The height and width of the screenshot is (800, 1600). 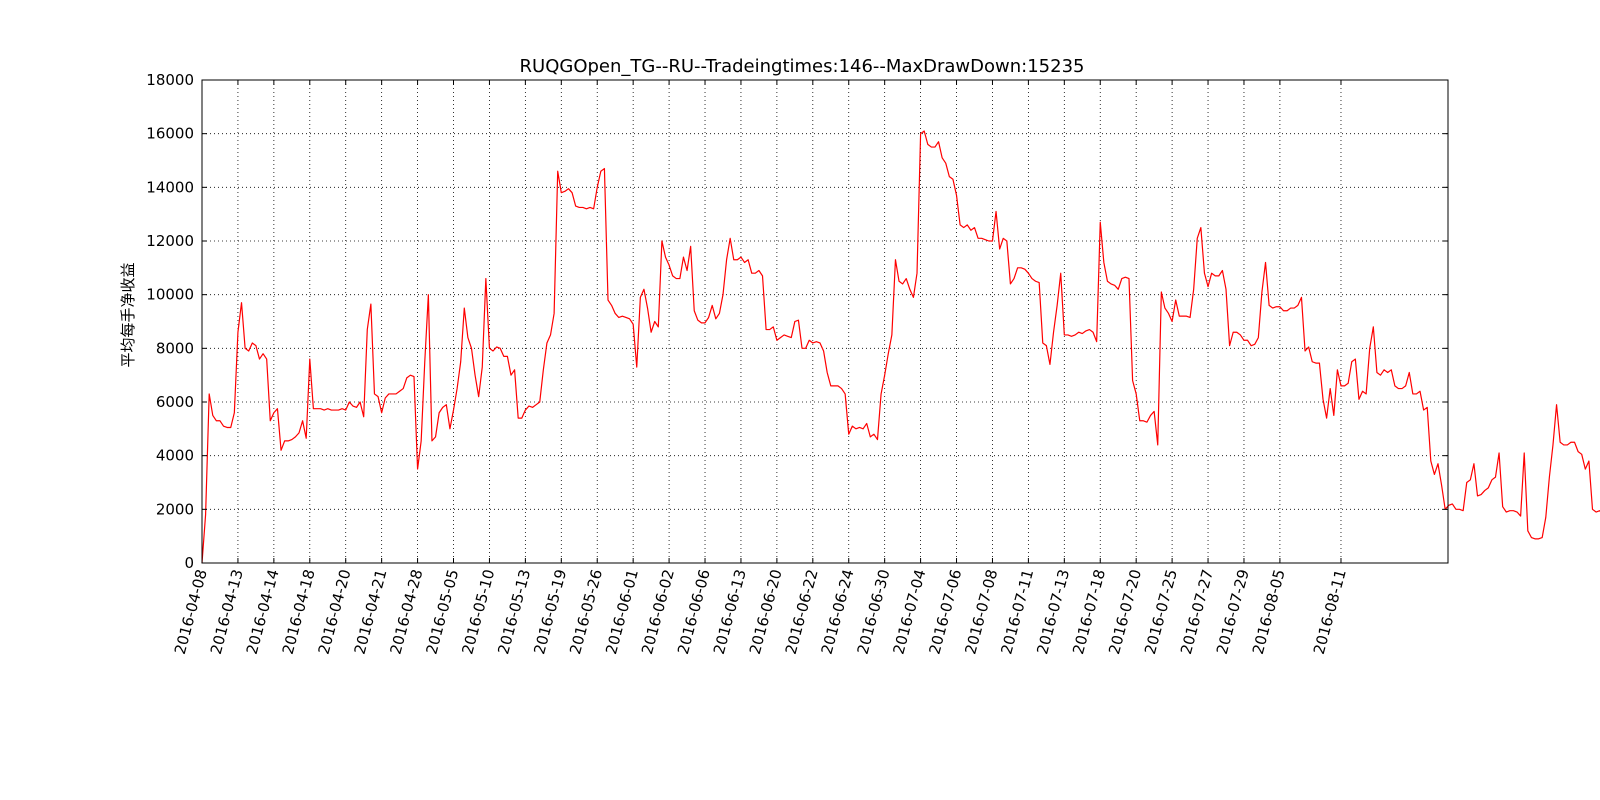 I want to click on x-tick-label: 2016-04-21, so click(x=371, y=611).